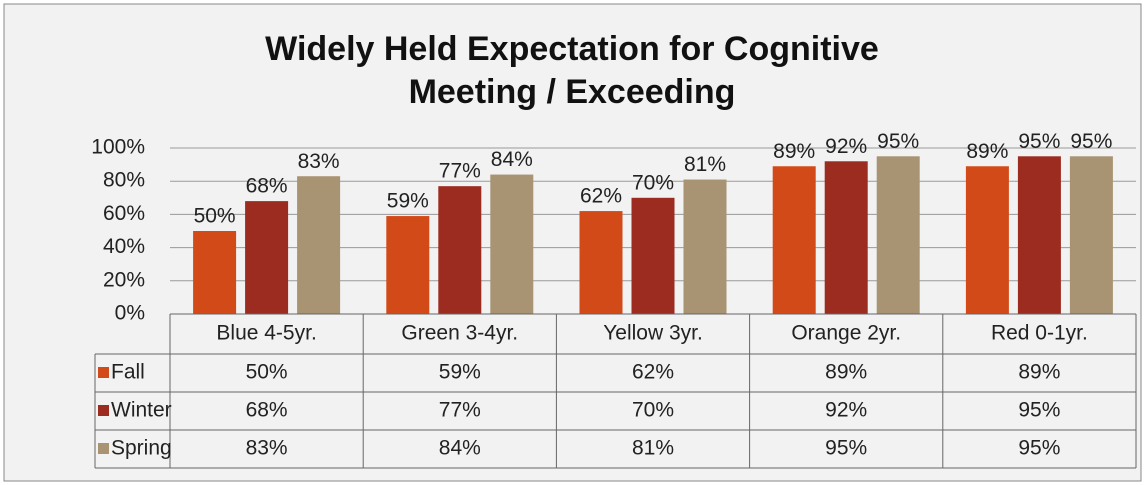  I want to click on data-label: 62%, so click(601, 196).